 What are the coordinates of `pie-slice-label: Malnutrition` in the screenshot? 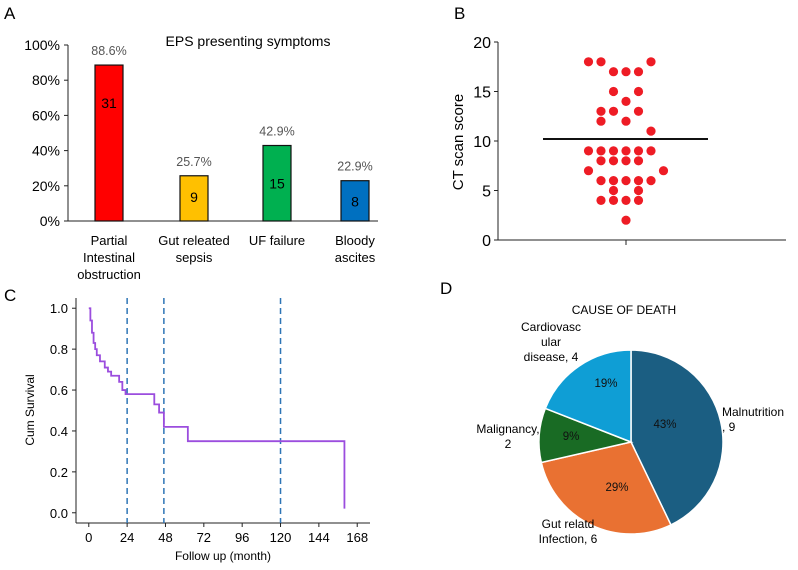 It's located at (753, 412).